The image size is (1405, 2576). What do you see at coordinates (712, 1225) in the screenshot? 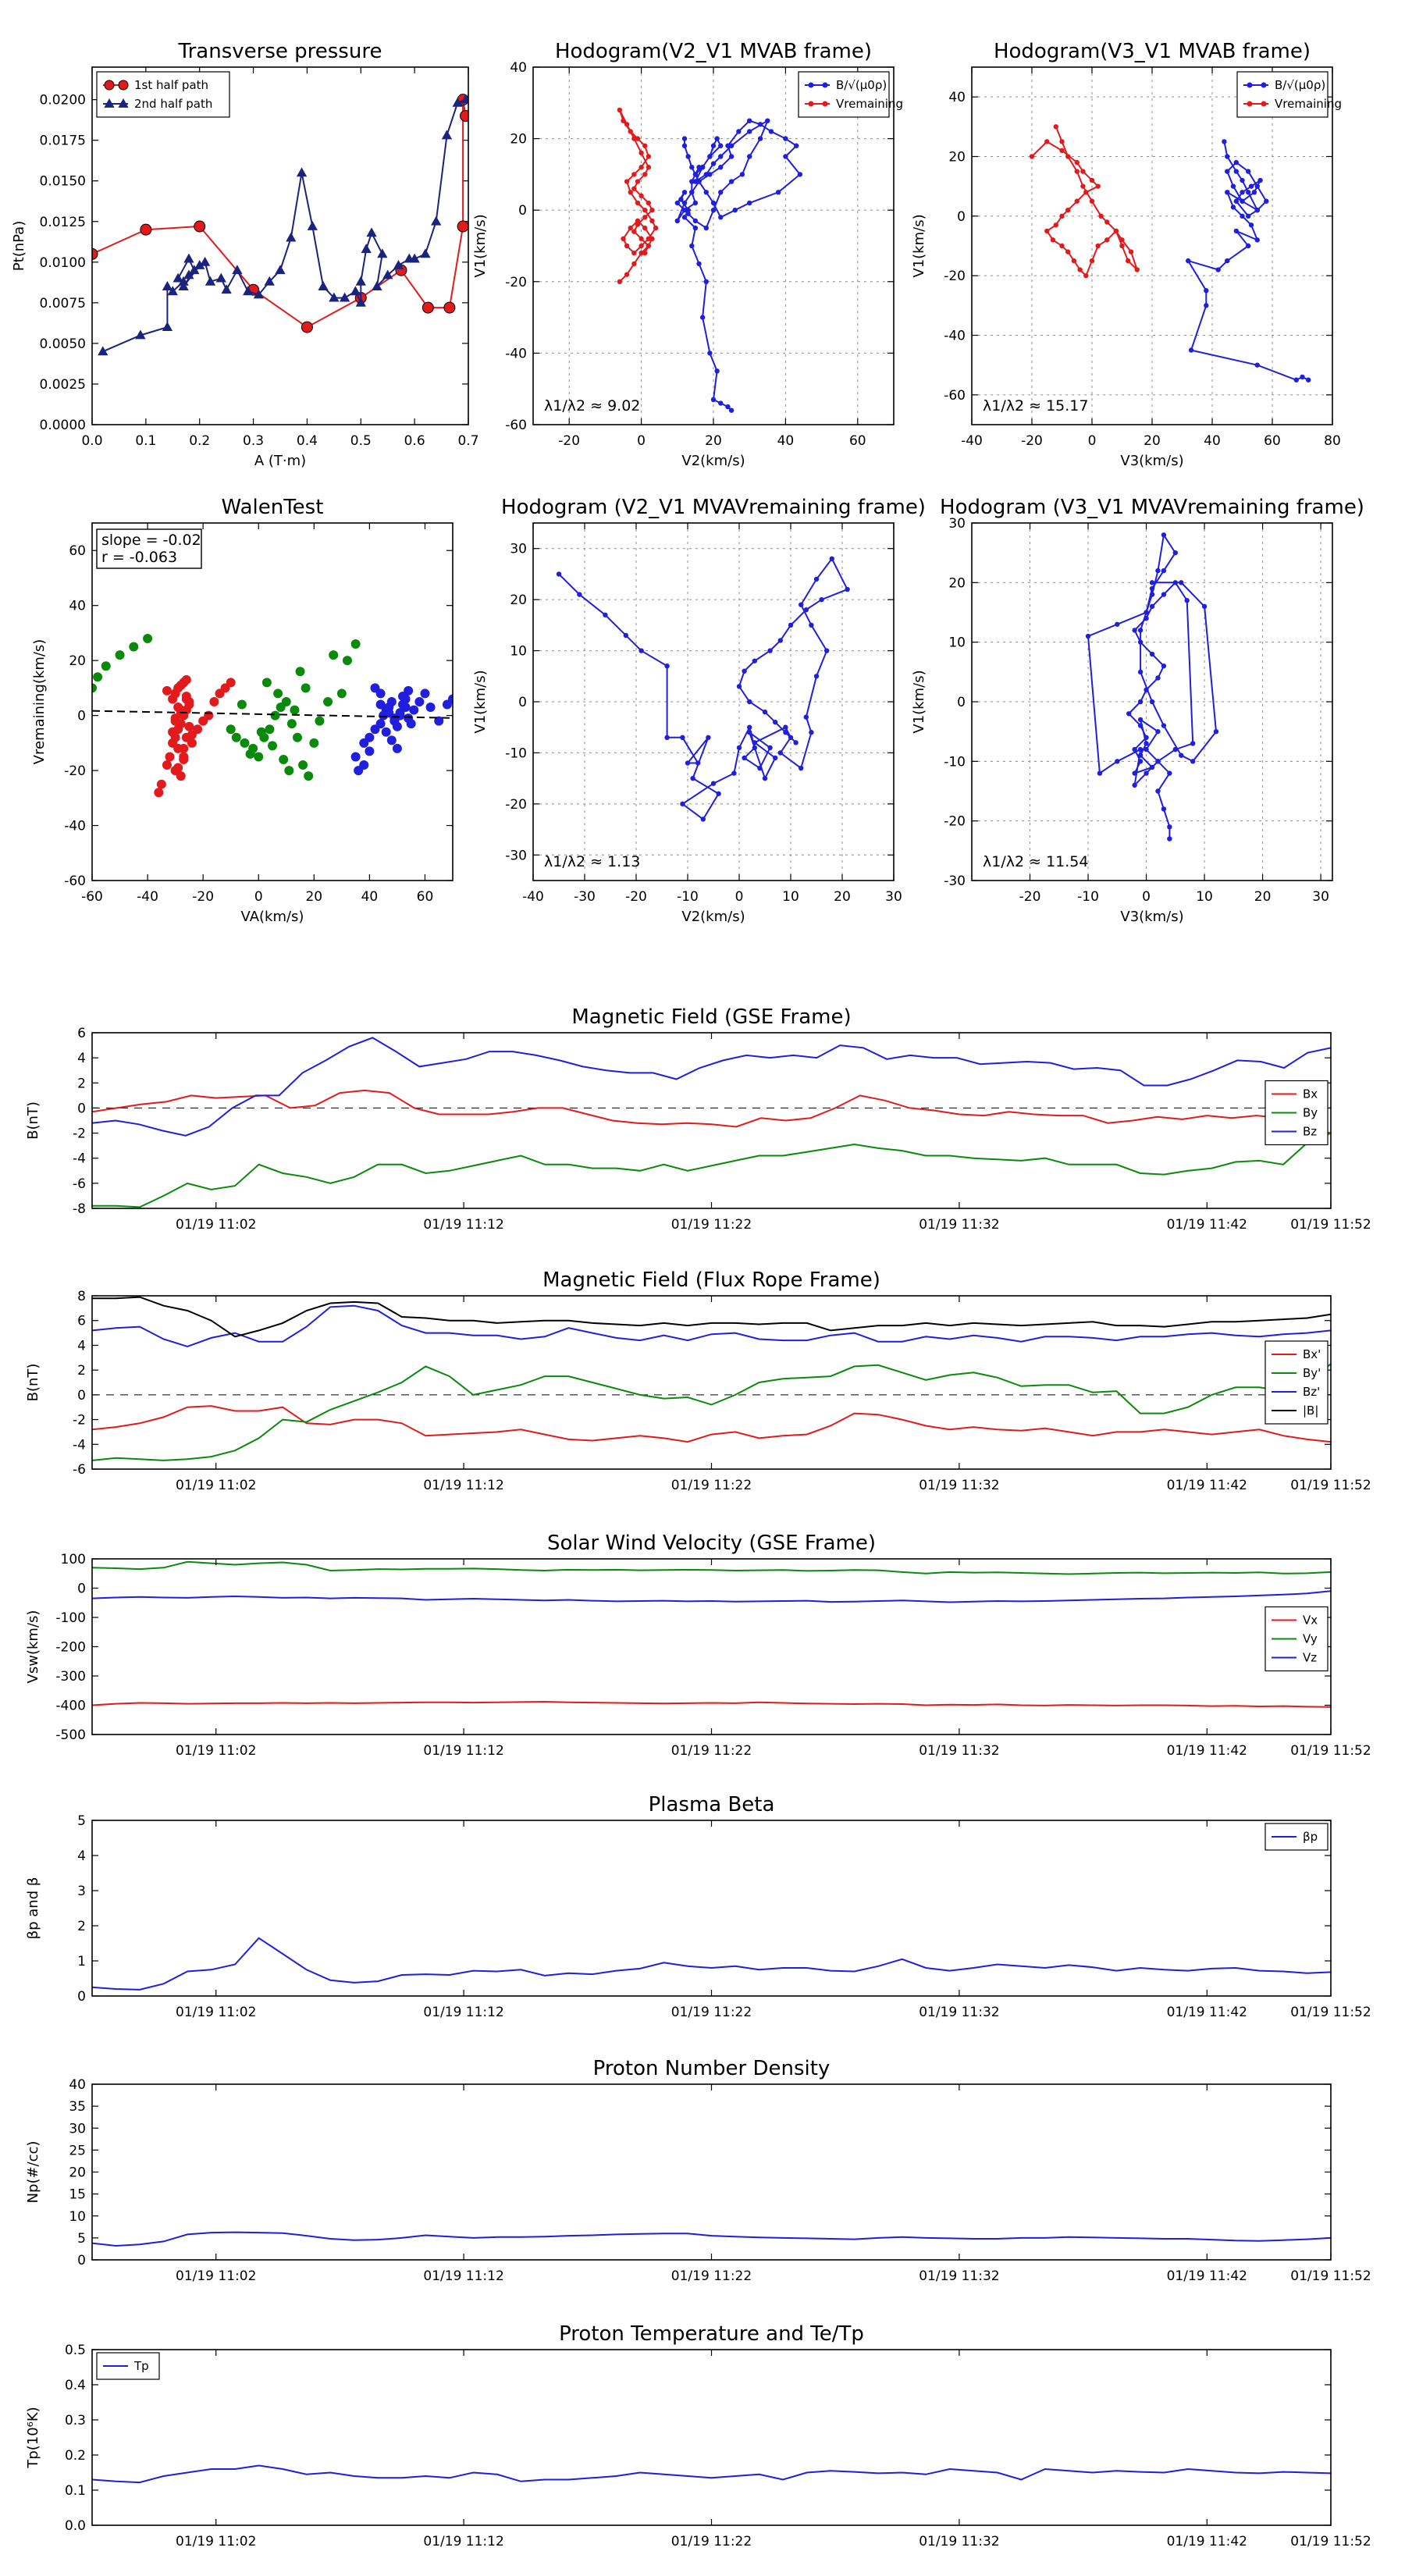
I see `x-tick-label: 01/19 11:22` at bounding box center [712, 1225].